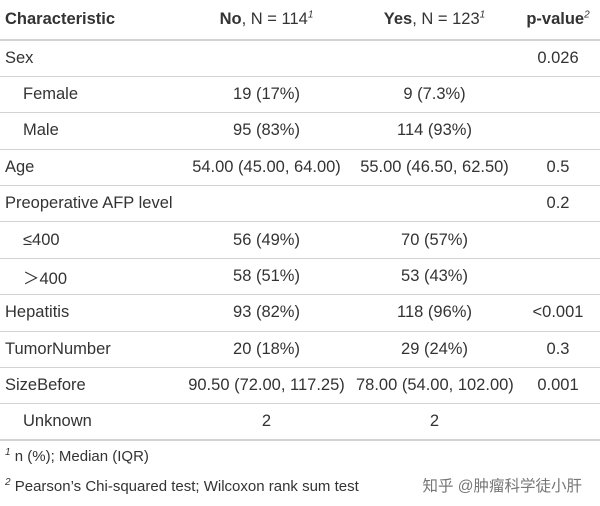 The width and height of the screenshot is (600, 506). What do you see at coordinates (81, 456) in the screenshot?
I see `footnote-text: n (%); Median (IQR)` at bounding box center [81, 456].